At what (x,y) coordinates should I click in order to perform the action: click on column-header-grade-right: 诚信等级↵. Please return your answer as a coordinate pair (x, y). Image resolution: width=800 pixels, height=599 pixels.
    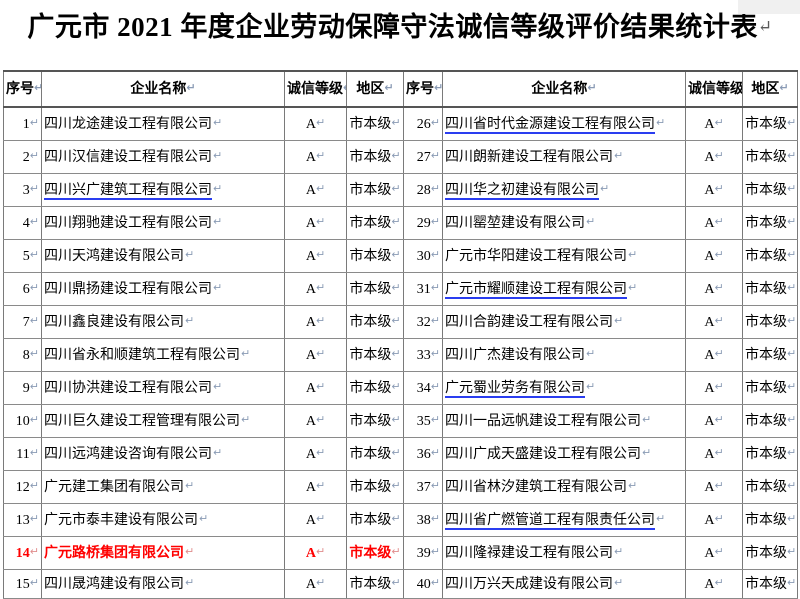
    Looking at the image, I should click on (714, 89).